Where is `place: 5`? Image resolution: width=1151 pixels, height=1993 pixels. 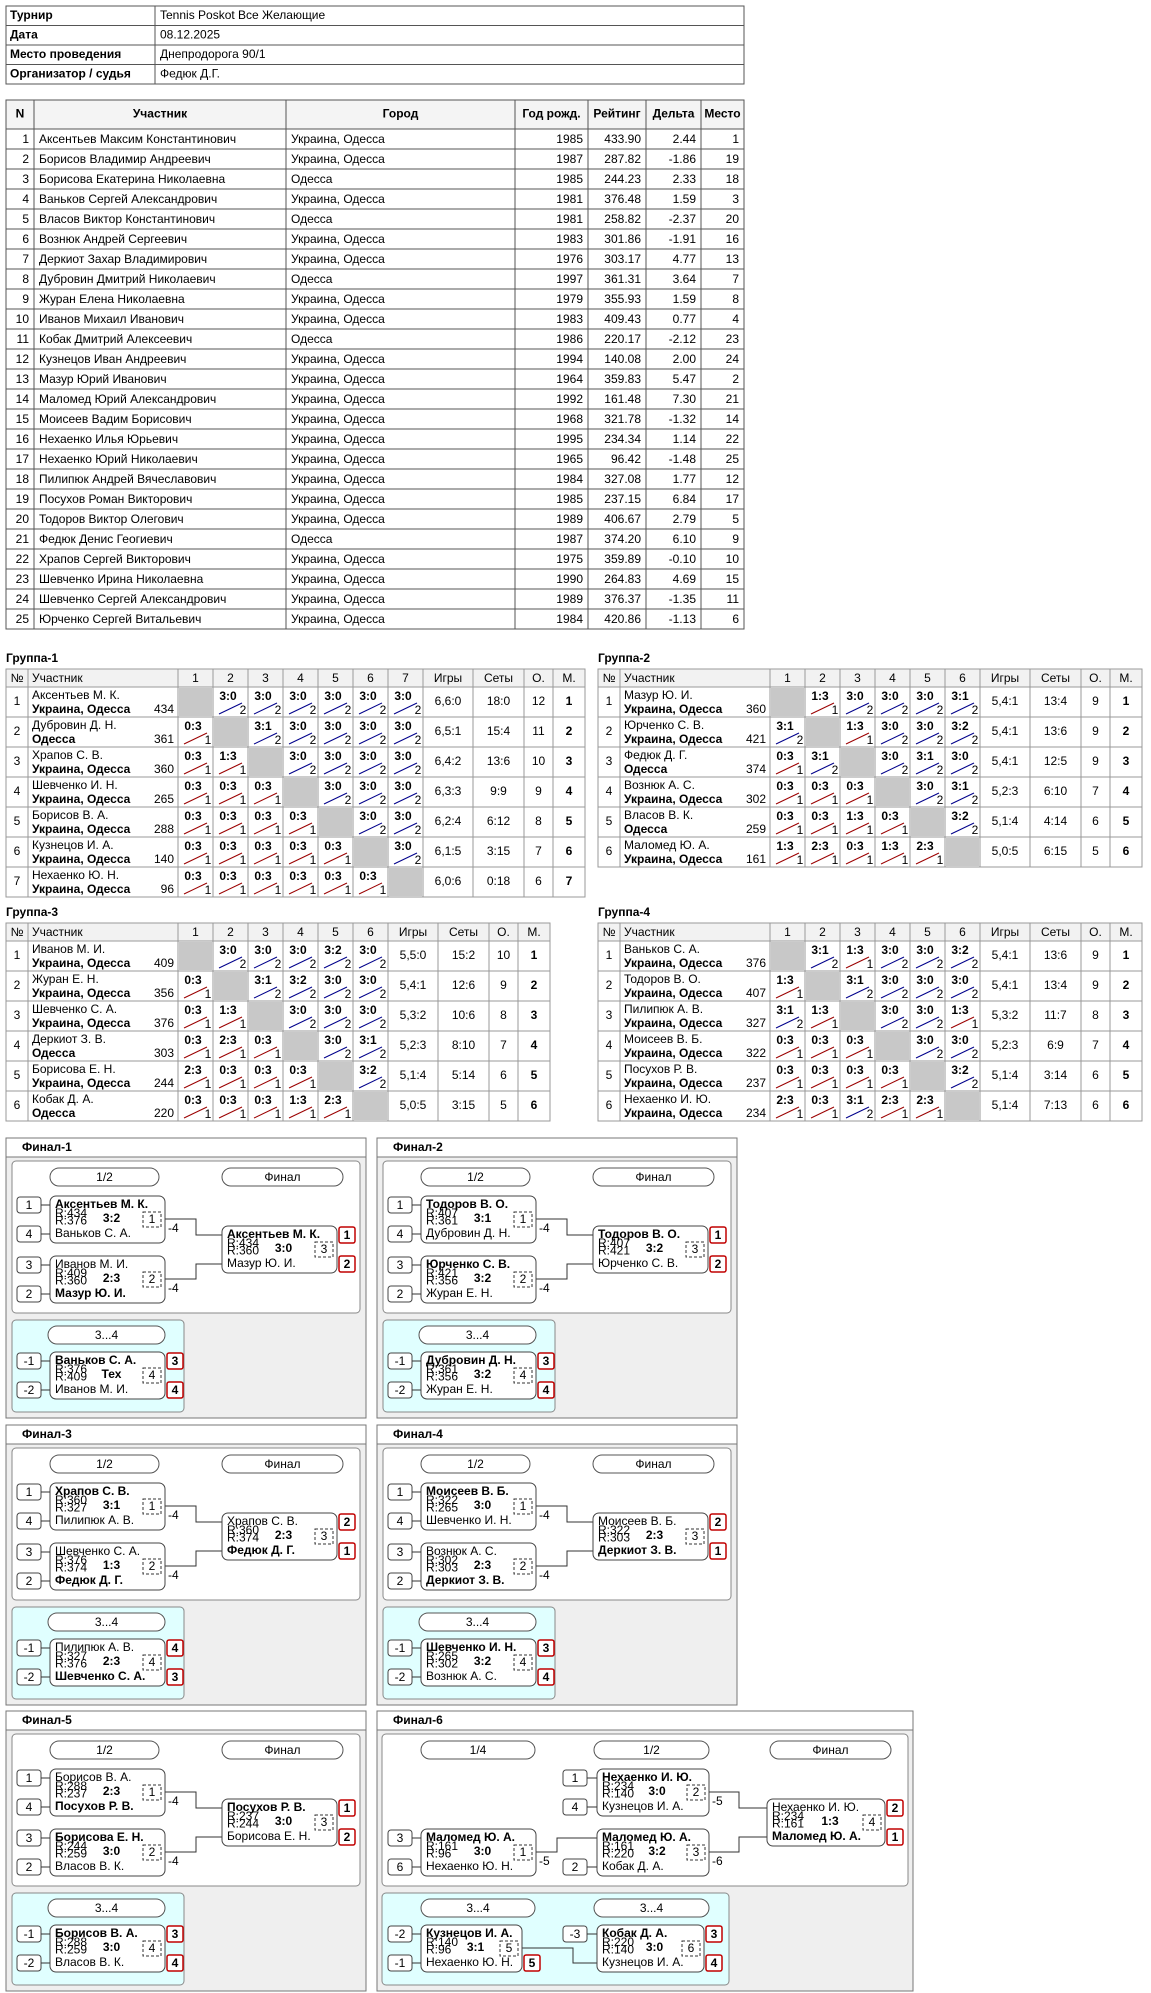
place: 5 is located at coordinates (534, 1075).